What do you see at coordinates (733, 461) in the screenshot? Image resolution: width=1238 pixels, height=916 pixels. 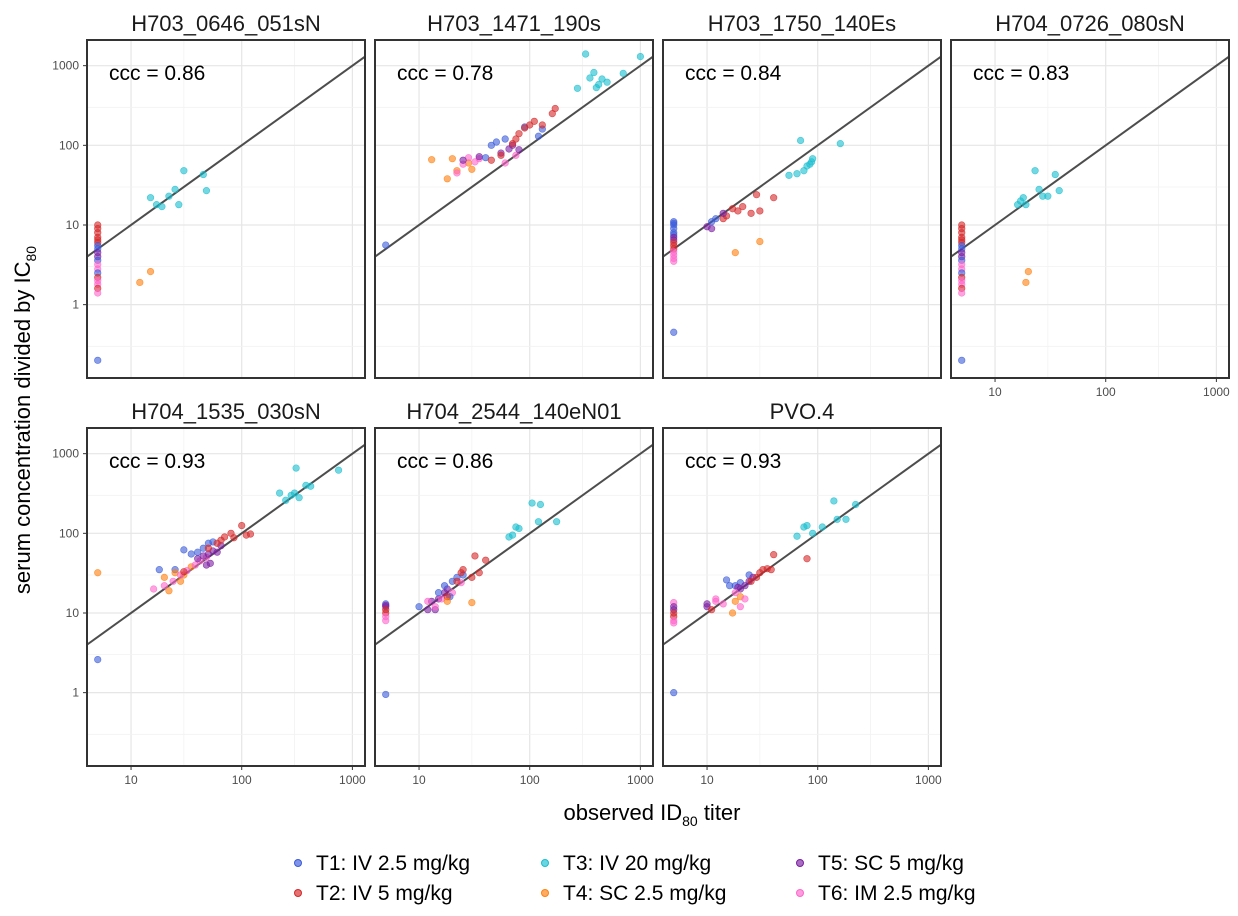 I see `ccc-annotation: ccc = 0.93` at bounding box center [733, 461].